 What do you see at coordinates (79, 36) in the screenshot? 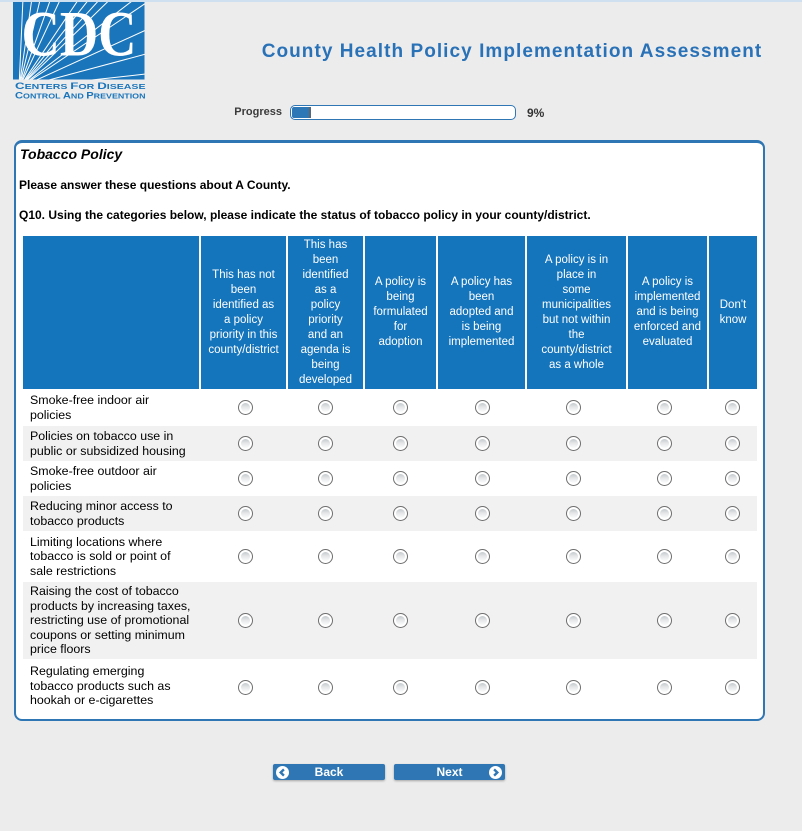
I see `svg-text: CDC` at bounding box center [79, 36].